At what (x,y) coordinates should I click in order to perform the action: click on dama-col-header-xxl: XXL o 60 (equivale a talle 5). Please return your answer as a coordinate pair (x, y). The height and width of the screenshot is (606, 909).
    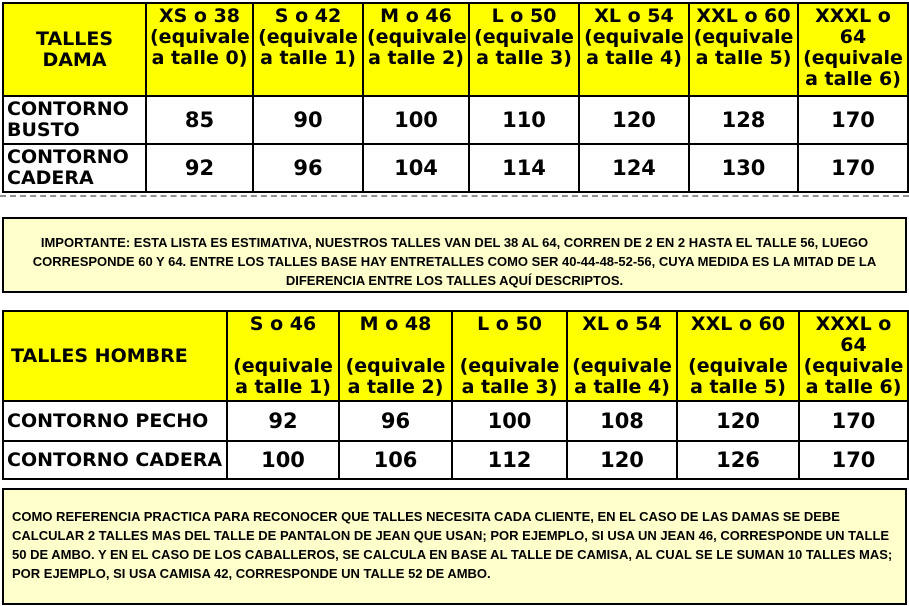
    Looking at the image, I should click on (743, 49).